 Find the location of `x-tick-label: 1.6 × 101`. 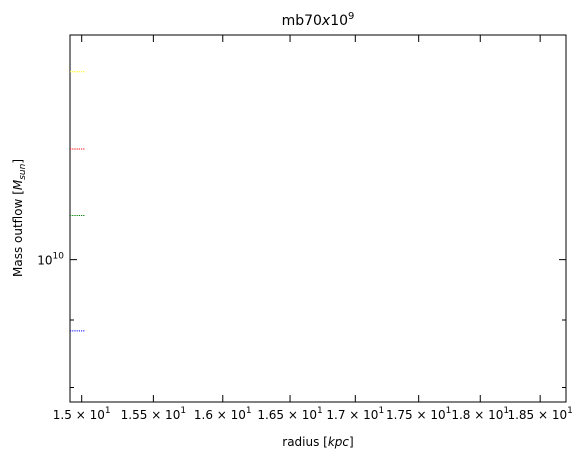

x-tick-label: 1.6 × 101 is located at coordinates (223, 414).